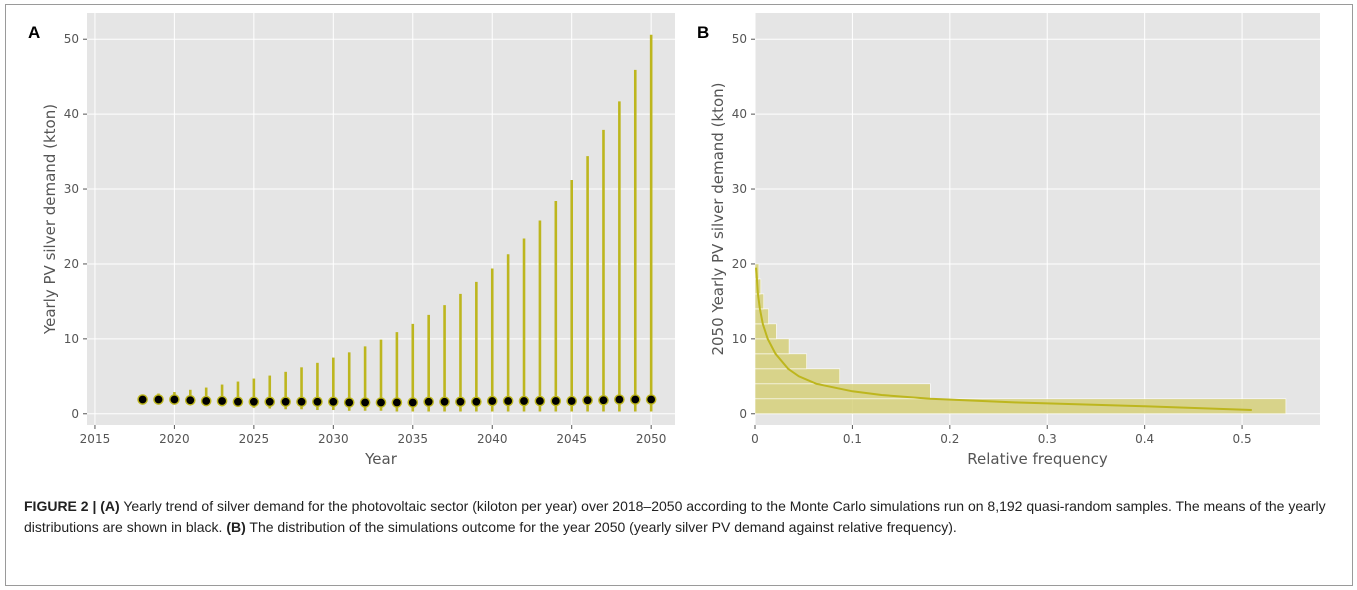 This screenshot has height=590, width=1357. What do you see at coordinates (381, 459) in the screenshot?
I see `panel-a-x-axis-label: Year` at bounding box center [381, 459].